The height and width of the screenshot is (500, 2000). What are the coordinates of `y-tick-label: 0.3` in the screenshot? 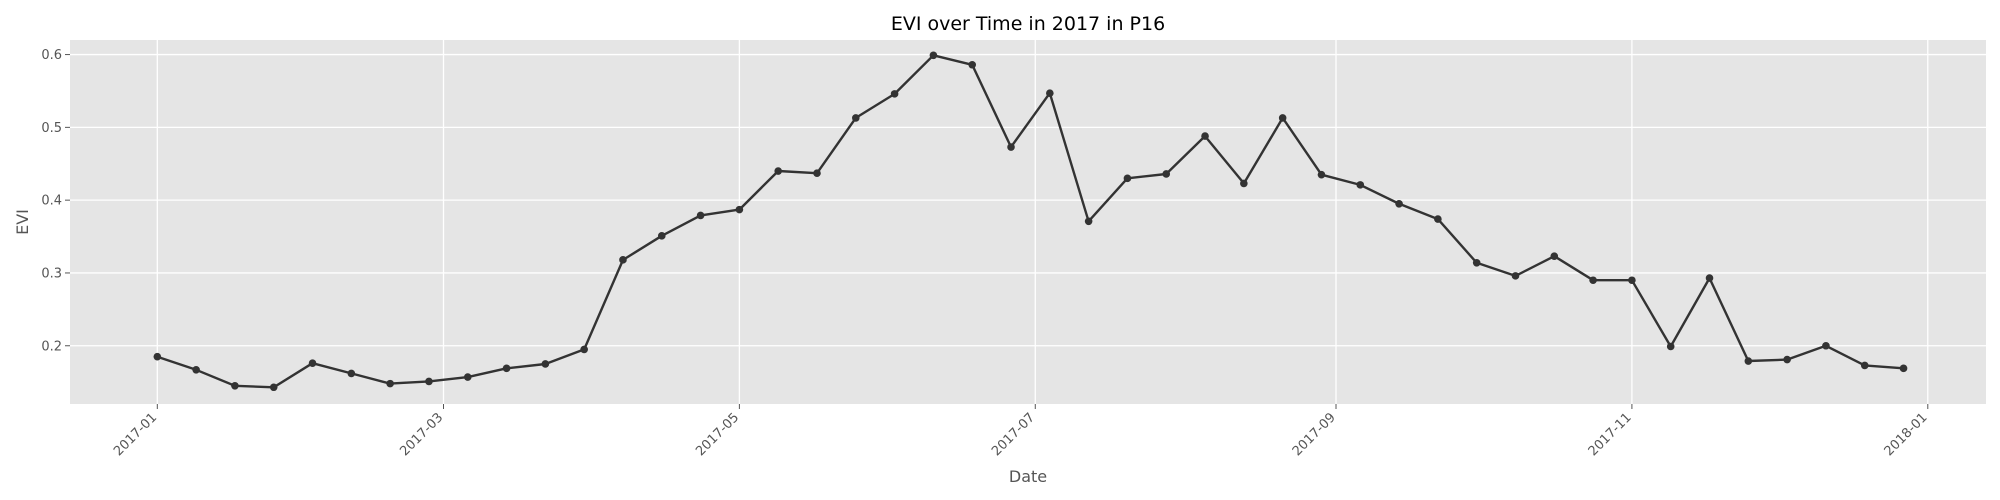 It's located at (51, 273).